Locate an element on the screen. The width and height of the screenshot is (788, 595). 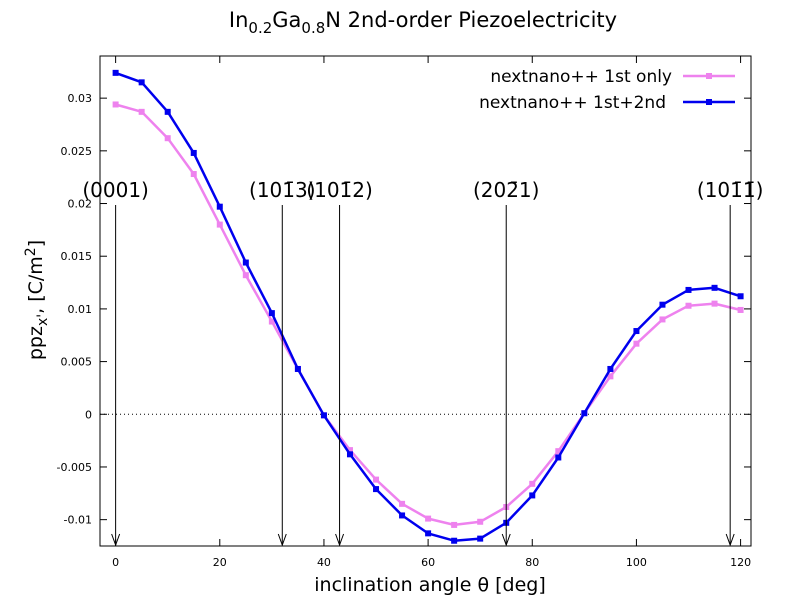
y-tick-label: 0.025 is located at coordinates (77, 151).